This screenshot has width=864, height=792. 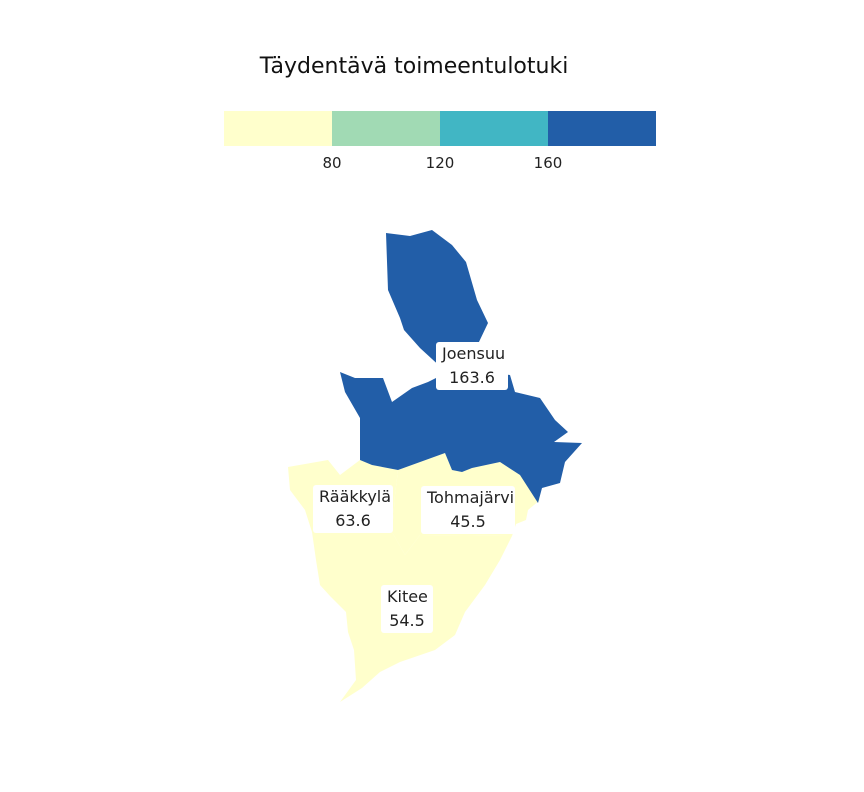 I want to click on legend-title: Täydentävä toimeentulotuki, so click(x=414, y=66).